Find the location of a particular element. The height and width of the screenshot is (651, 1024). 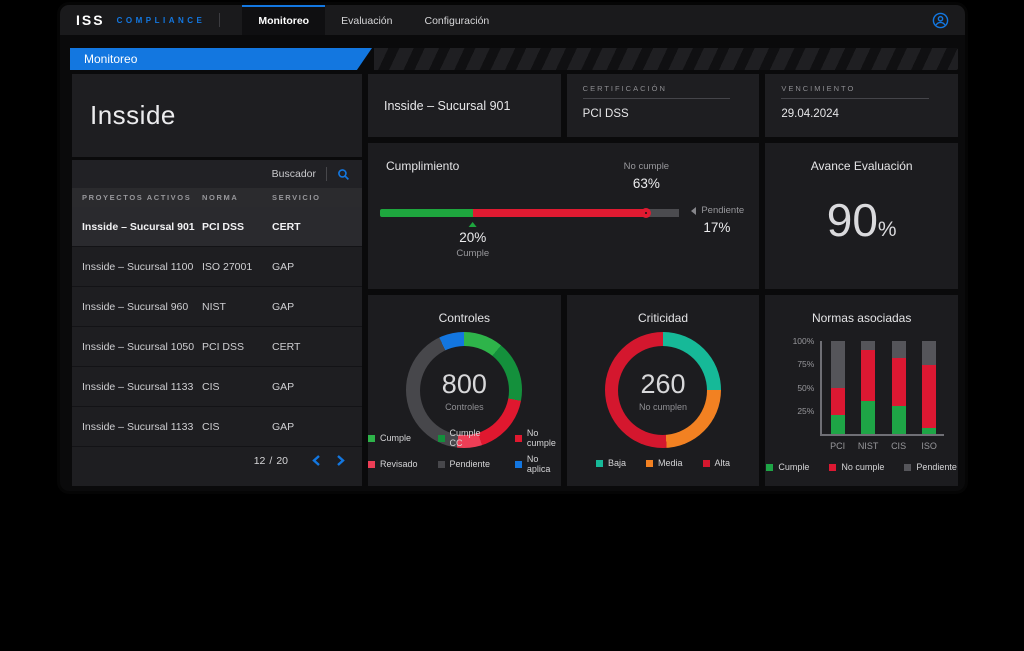

criticidad-donut-center: 260 No cumplen is located at coordinates (663, 390).